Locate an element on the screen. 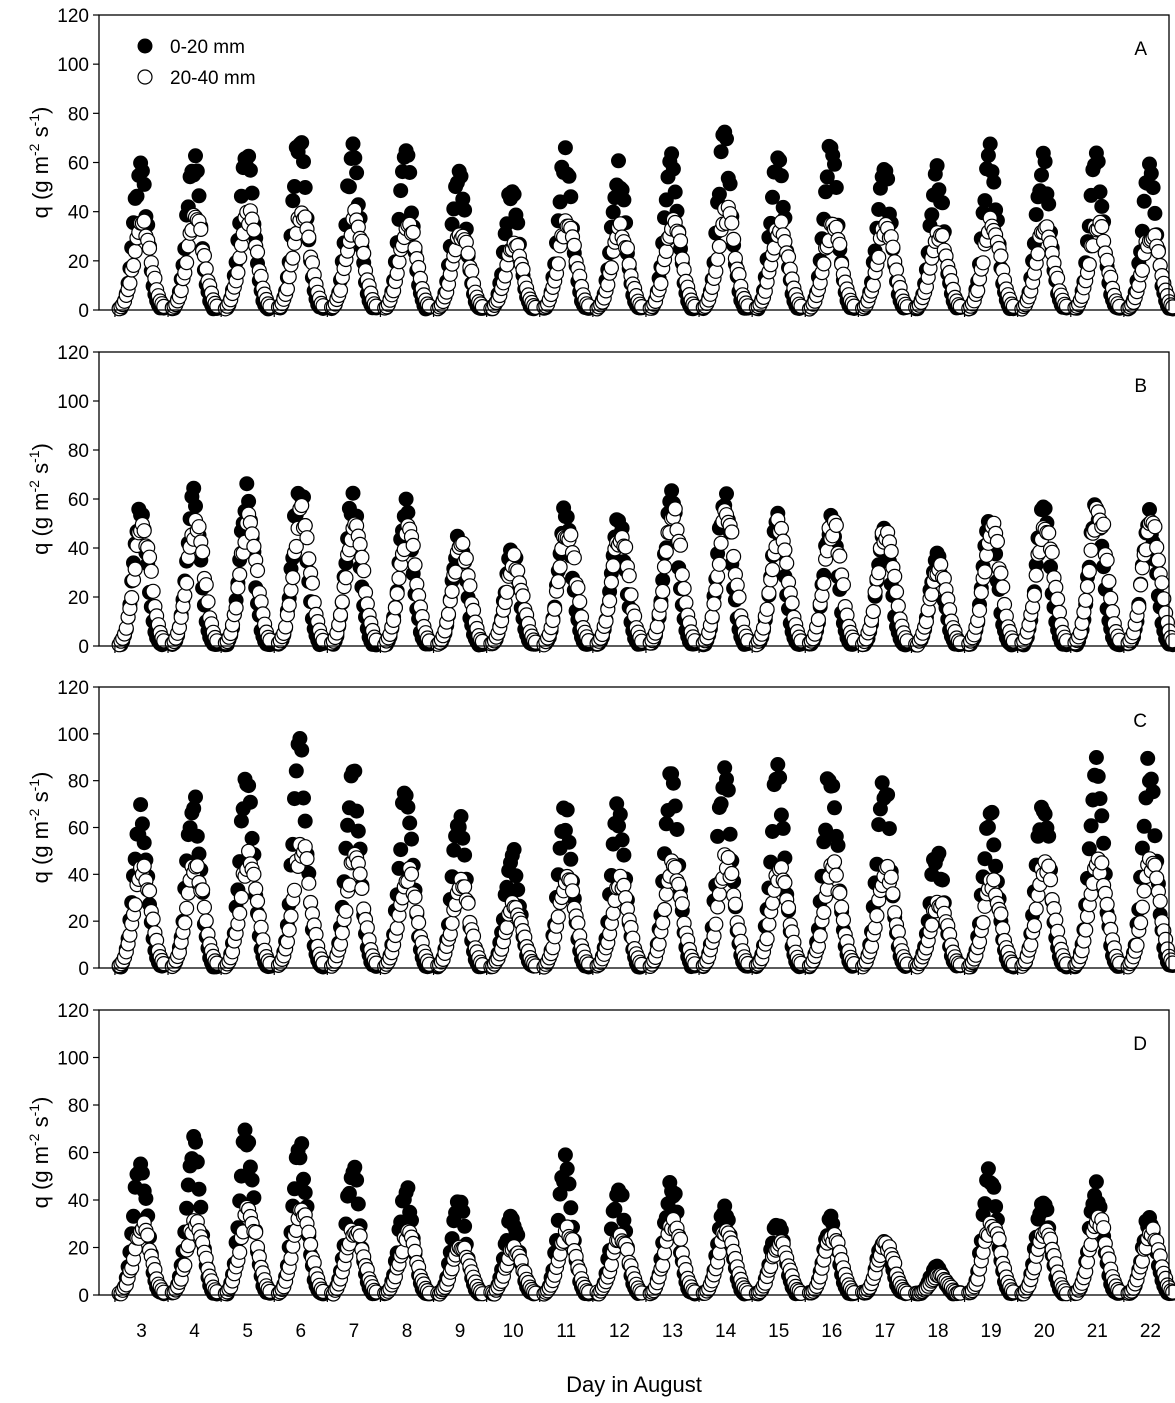  x-tick-label: 7 is located at coordinates (354, 1331).